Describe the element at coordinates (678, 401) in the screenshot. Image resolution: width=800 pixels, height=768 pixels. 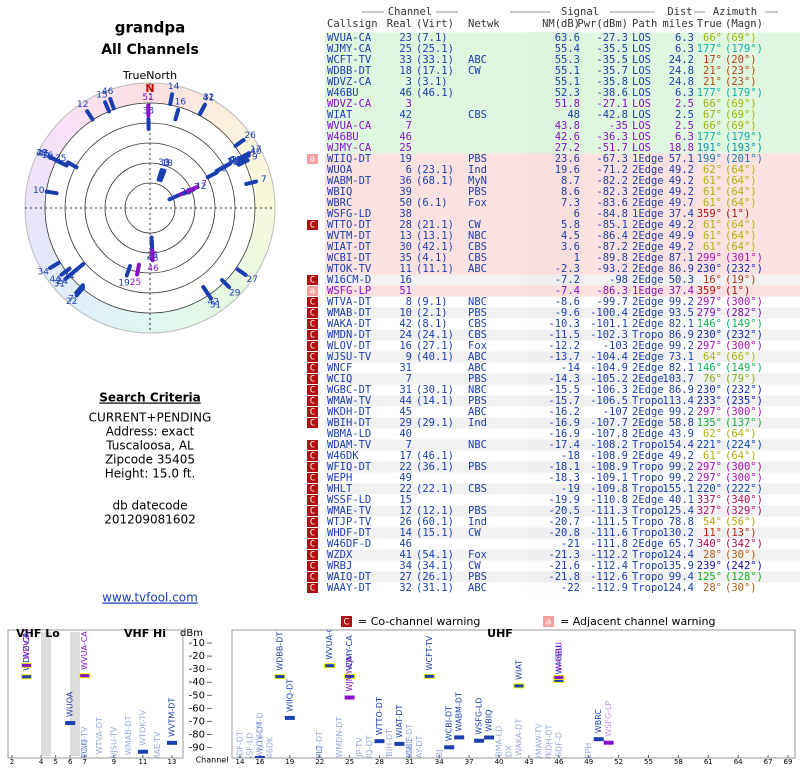
I see `cell-dist: 113.4` at that location.